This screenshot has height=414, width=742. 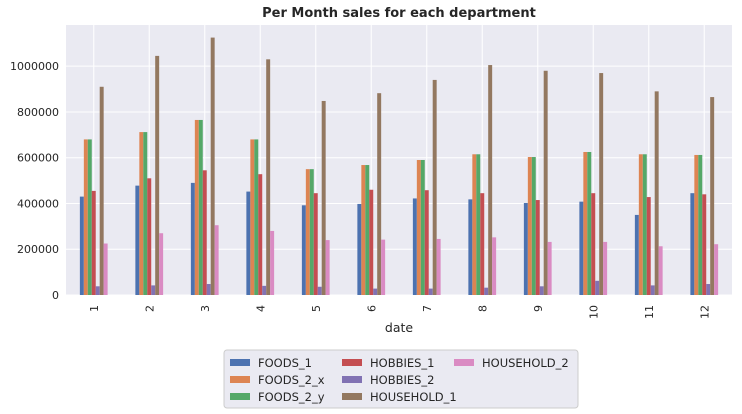 What do you see at coordinates (149, 308) in the screenshot?
I see `x-tick-label: 2` at bounding box center [149, 308].